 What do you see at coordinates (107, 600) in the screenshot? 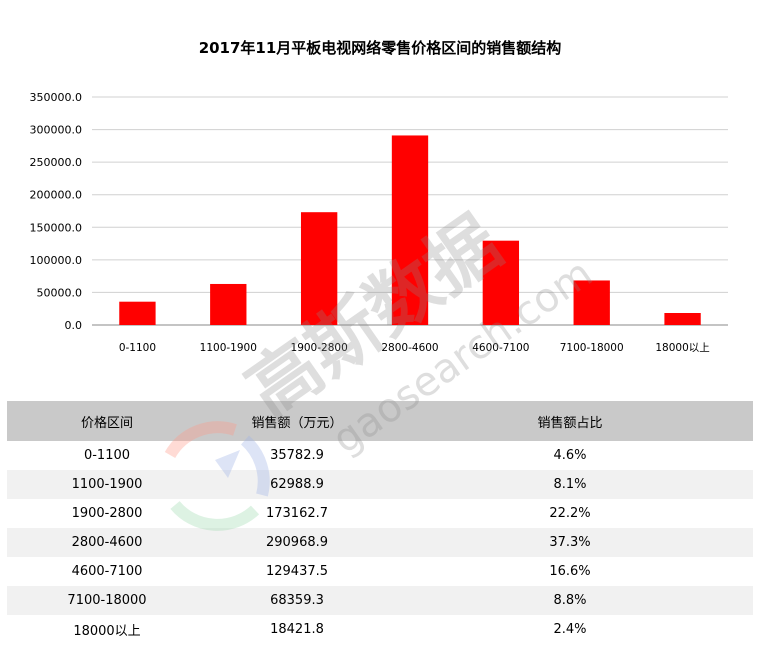
I see `cell-price-range: 7100-18000` at bounding box center [107, 600].